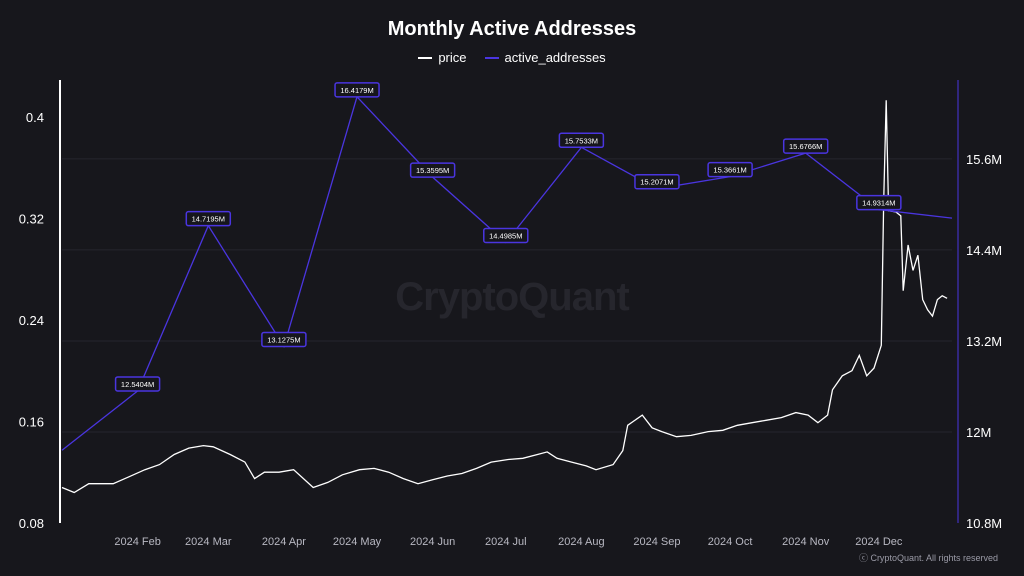 The image size is (1024, 576). Describe the element at coordinates (137, 542) in the screenshot. I see `x-tick-label: 2024 Feb` at that location.